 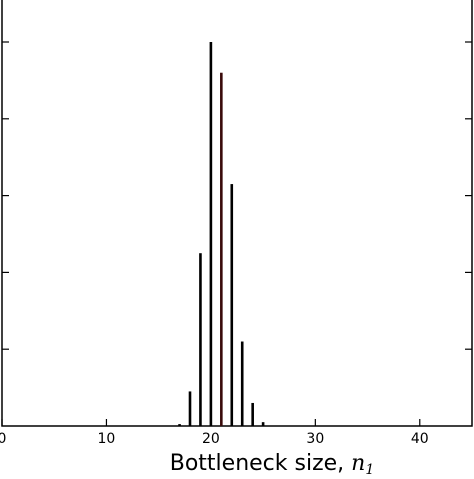 I want to click on x-tick-label-1: 10, so click(x=107, y=439).